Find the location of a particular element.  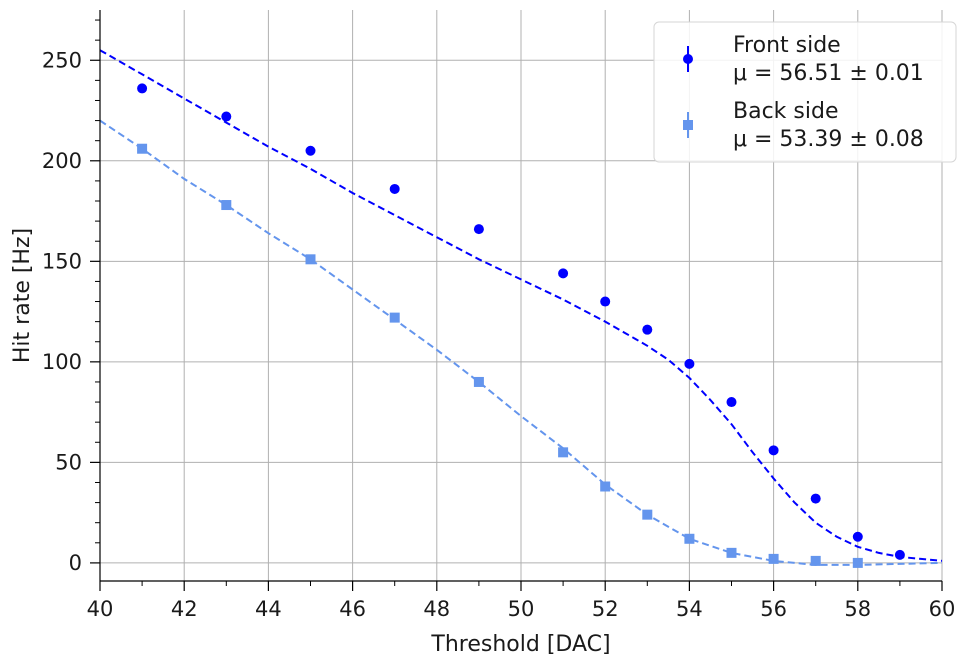

x-tick-label: 60 is located at coordinates (942, 609).